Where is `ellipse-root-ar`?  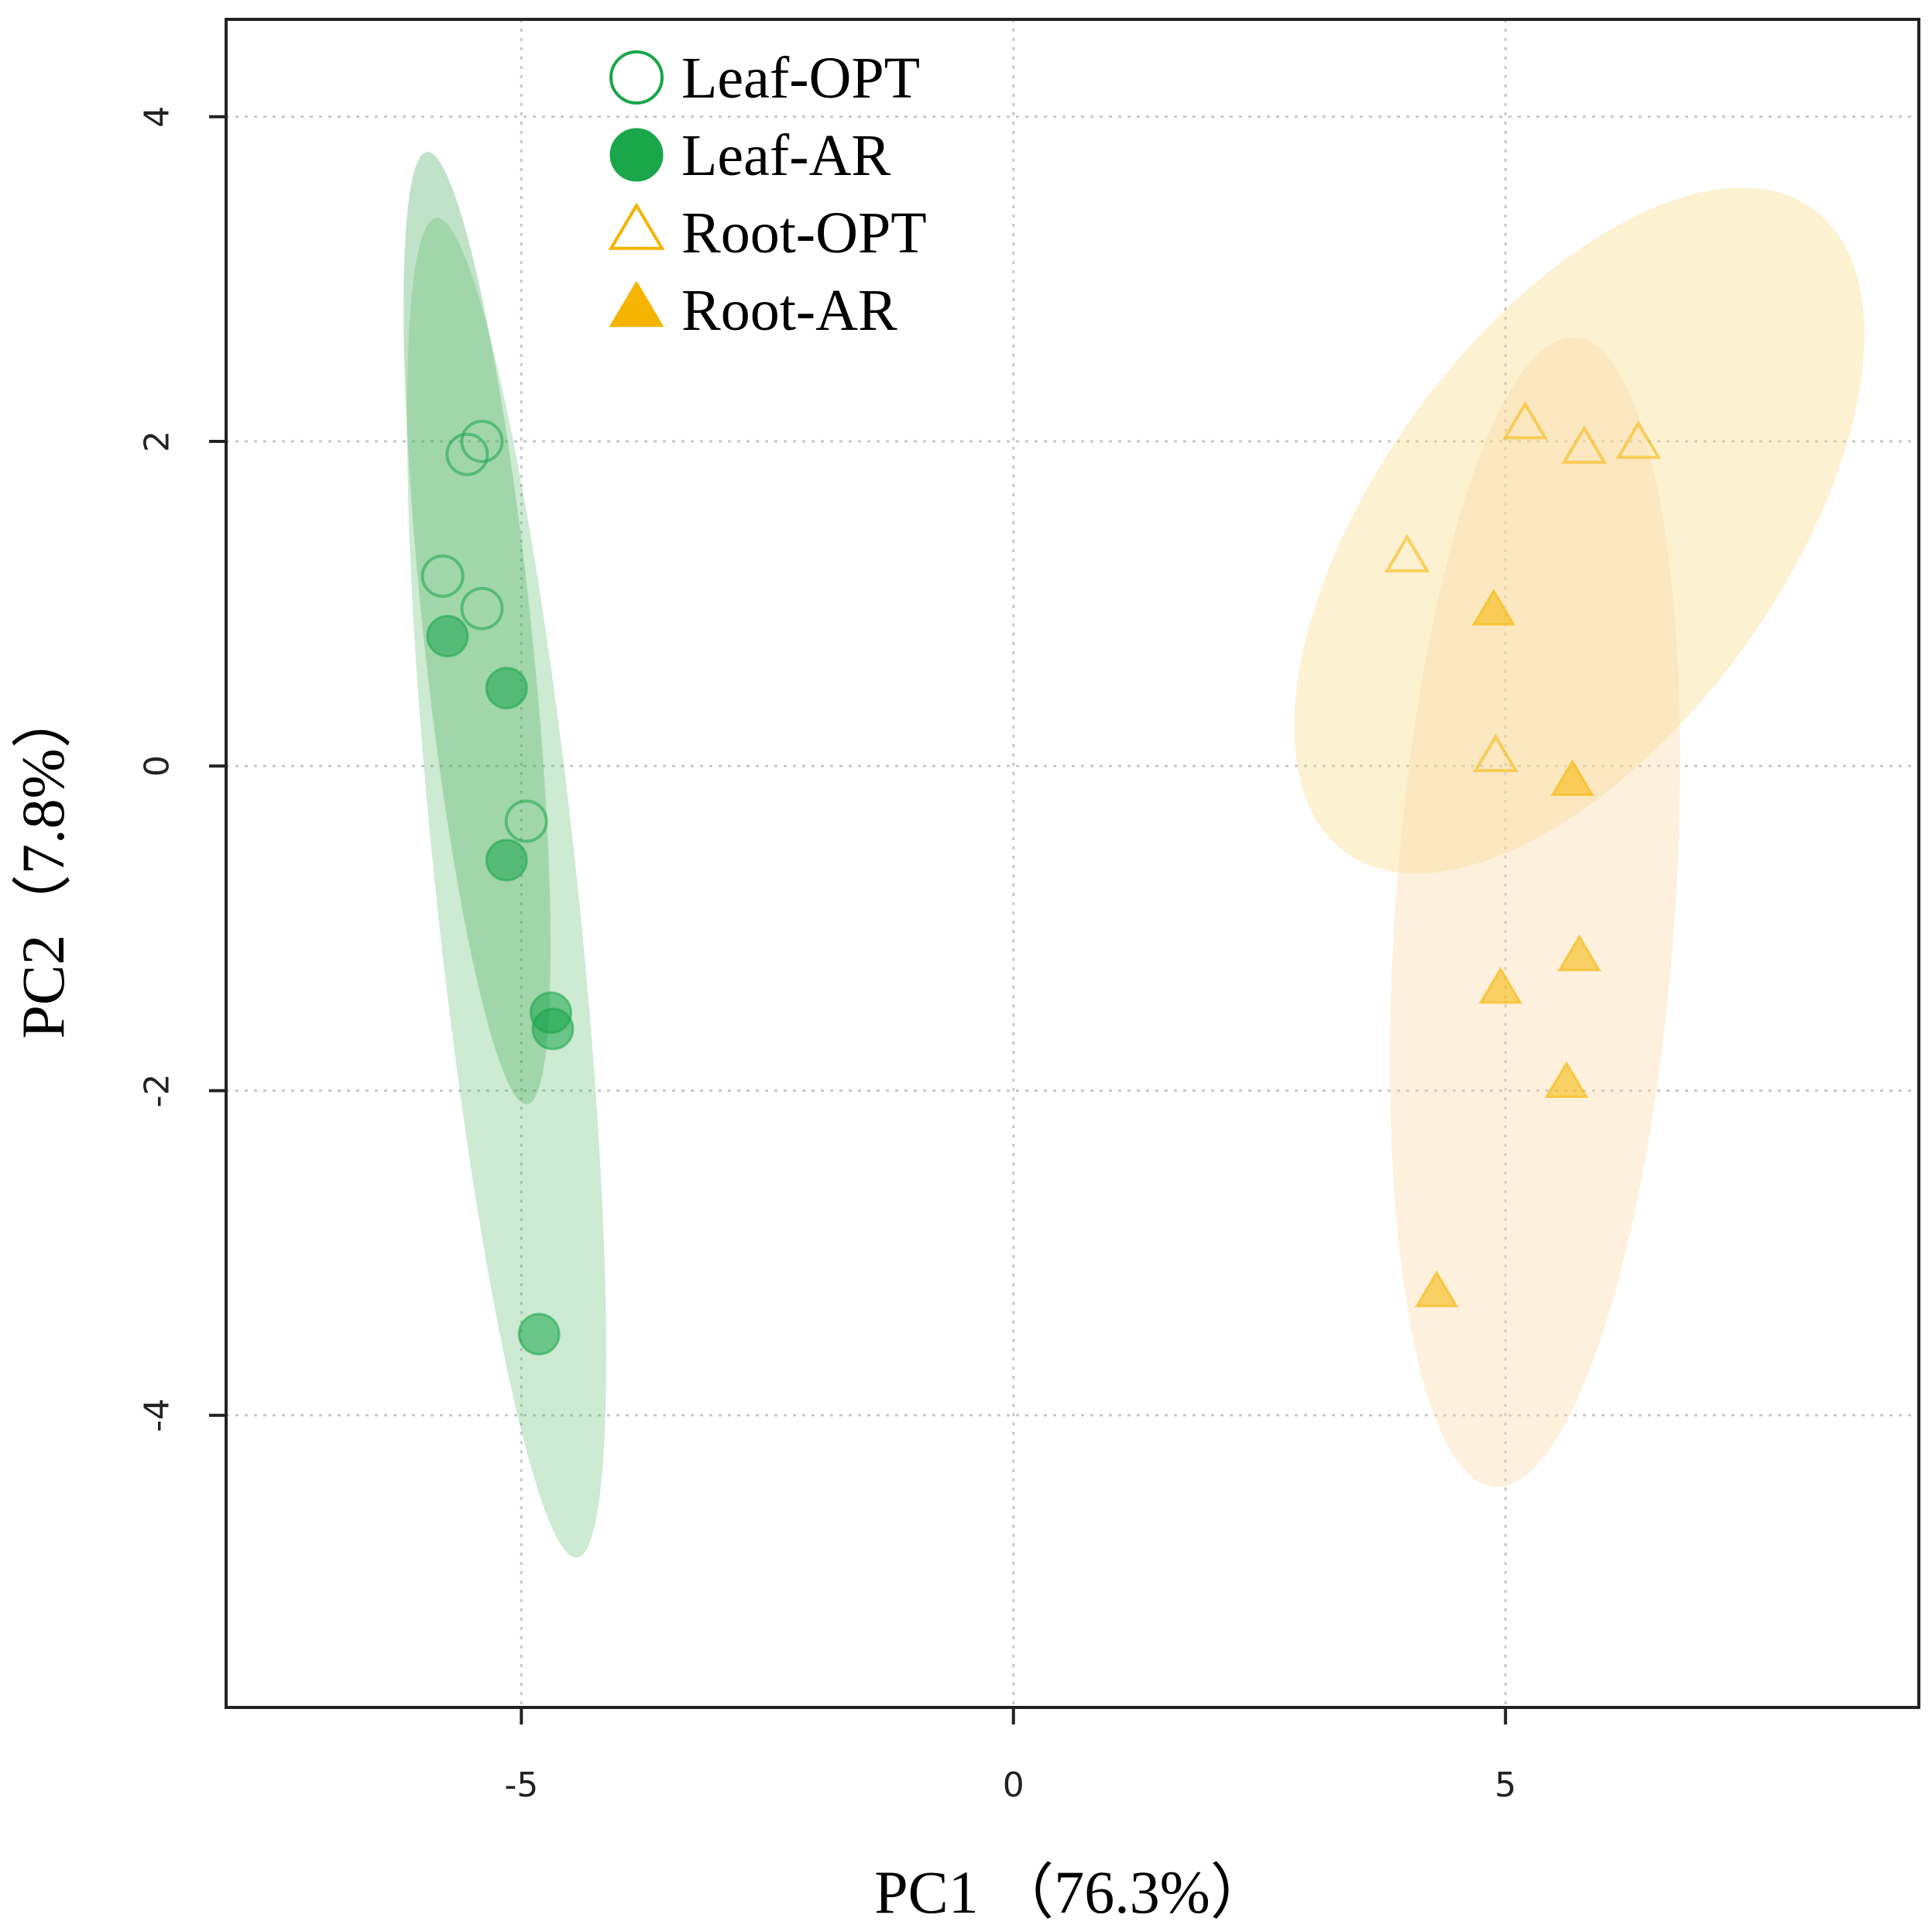 ellipse-root-ar is located at coordinates (1534, 912).